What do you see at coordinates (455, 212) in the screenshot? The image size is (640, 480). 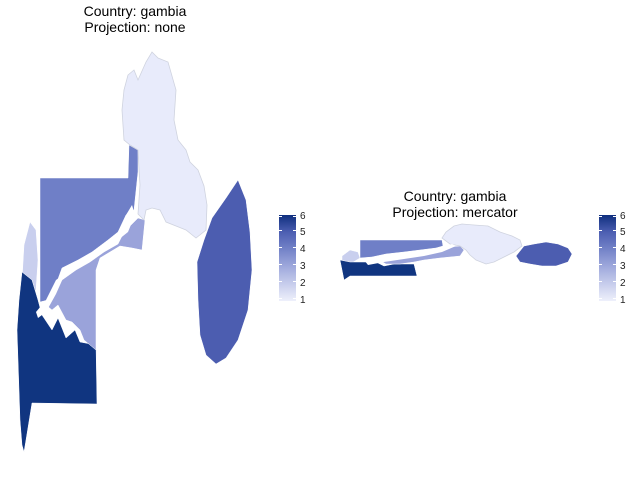 I see `title-projection: Projection: mercator` at bounding box center [455, 212].